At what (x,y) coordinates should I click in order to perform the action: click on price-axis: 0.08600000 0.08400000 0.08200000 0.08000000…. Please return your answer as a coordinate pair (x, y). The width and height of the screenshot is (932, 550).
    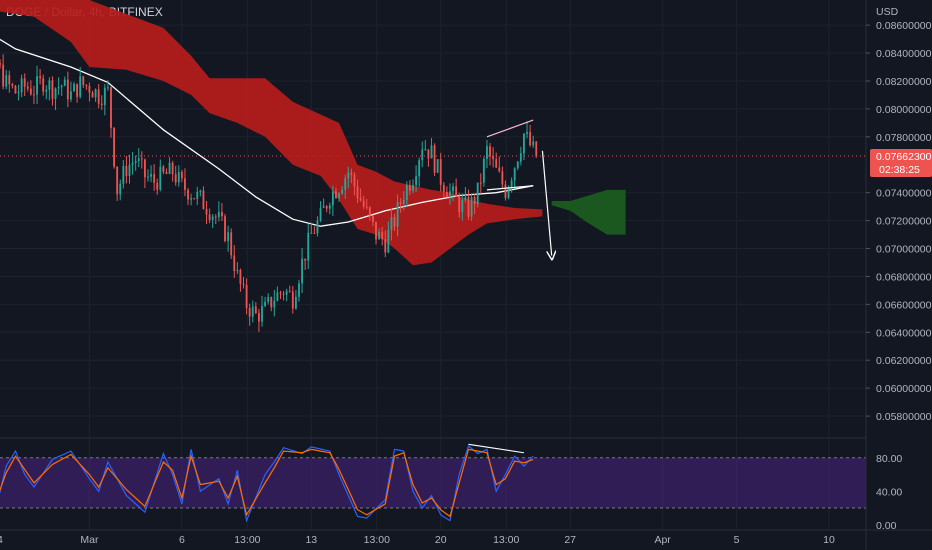
    Looking at the image, I should click on (899, 221).